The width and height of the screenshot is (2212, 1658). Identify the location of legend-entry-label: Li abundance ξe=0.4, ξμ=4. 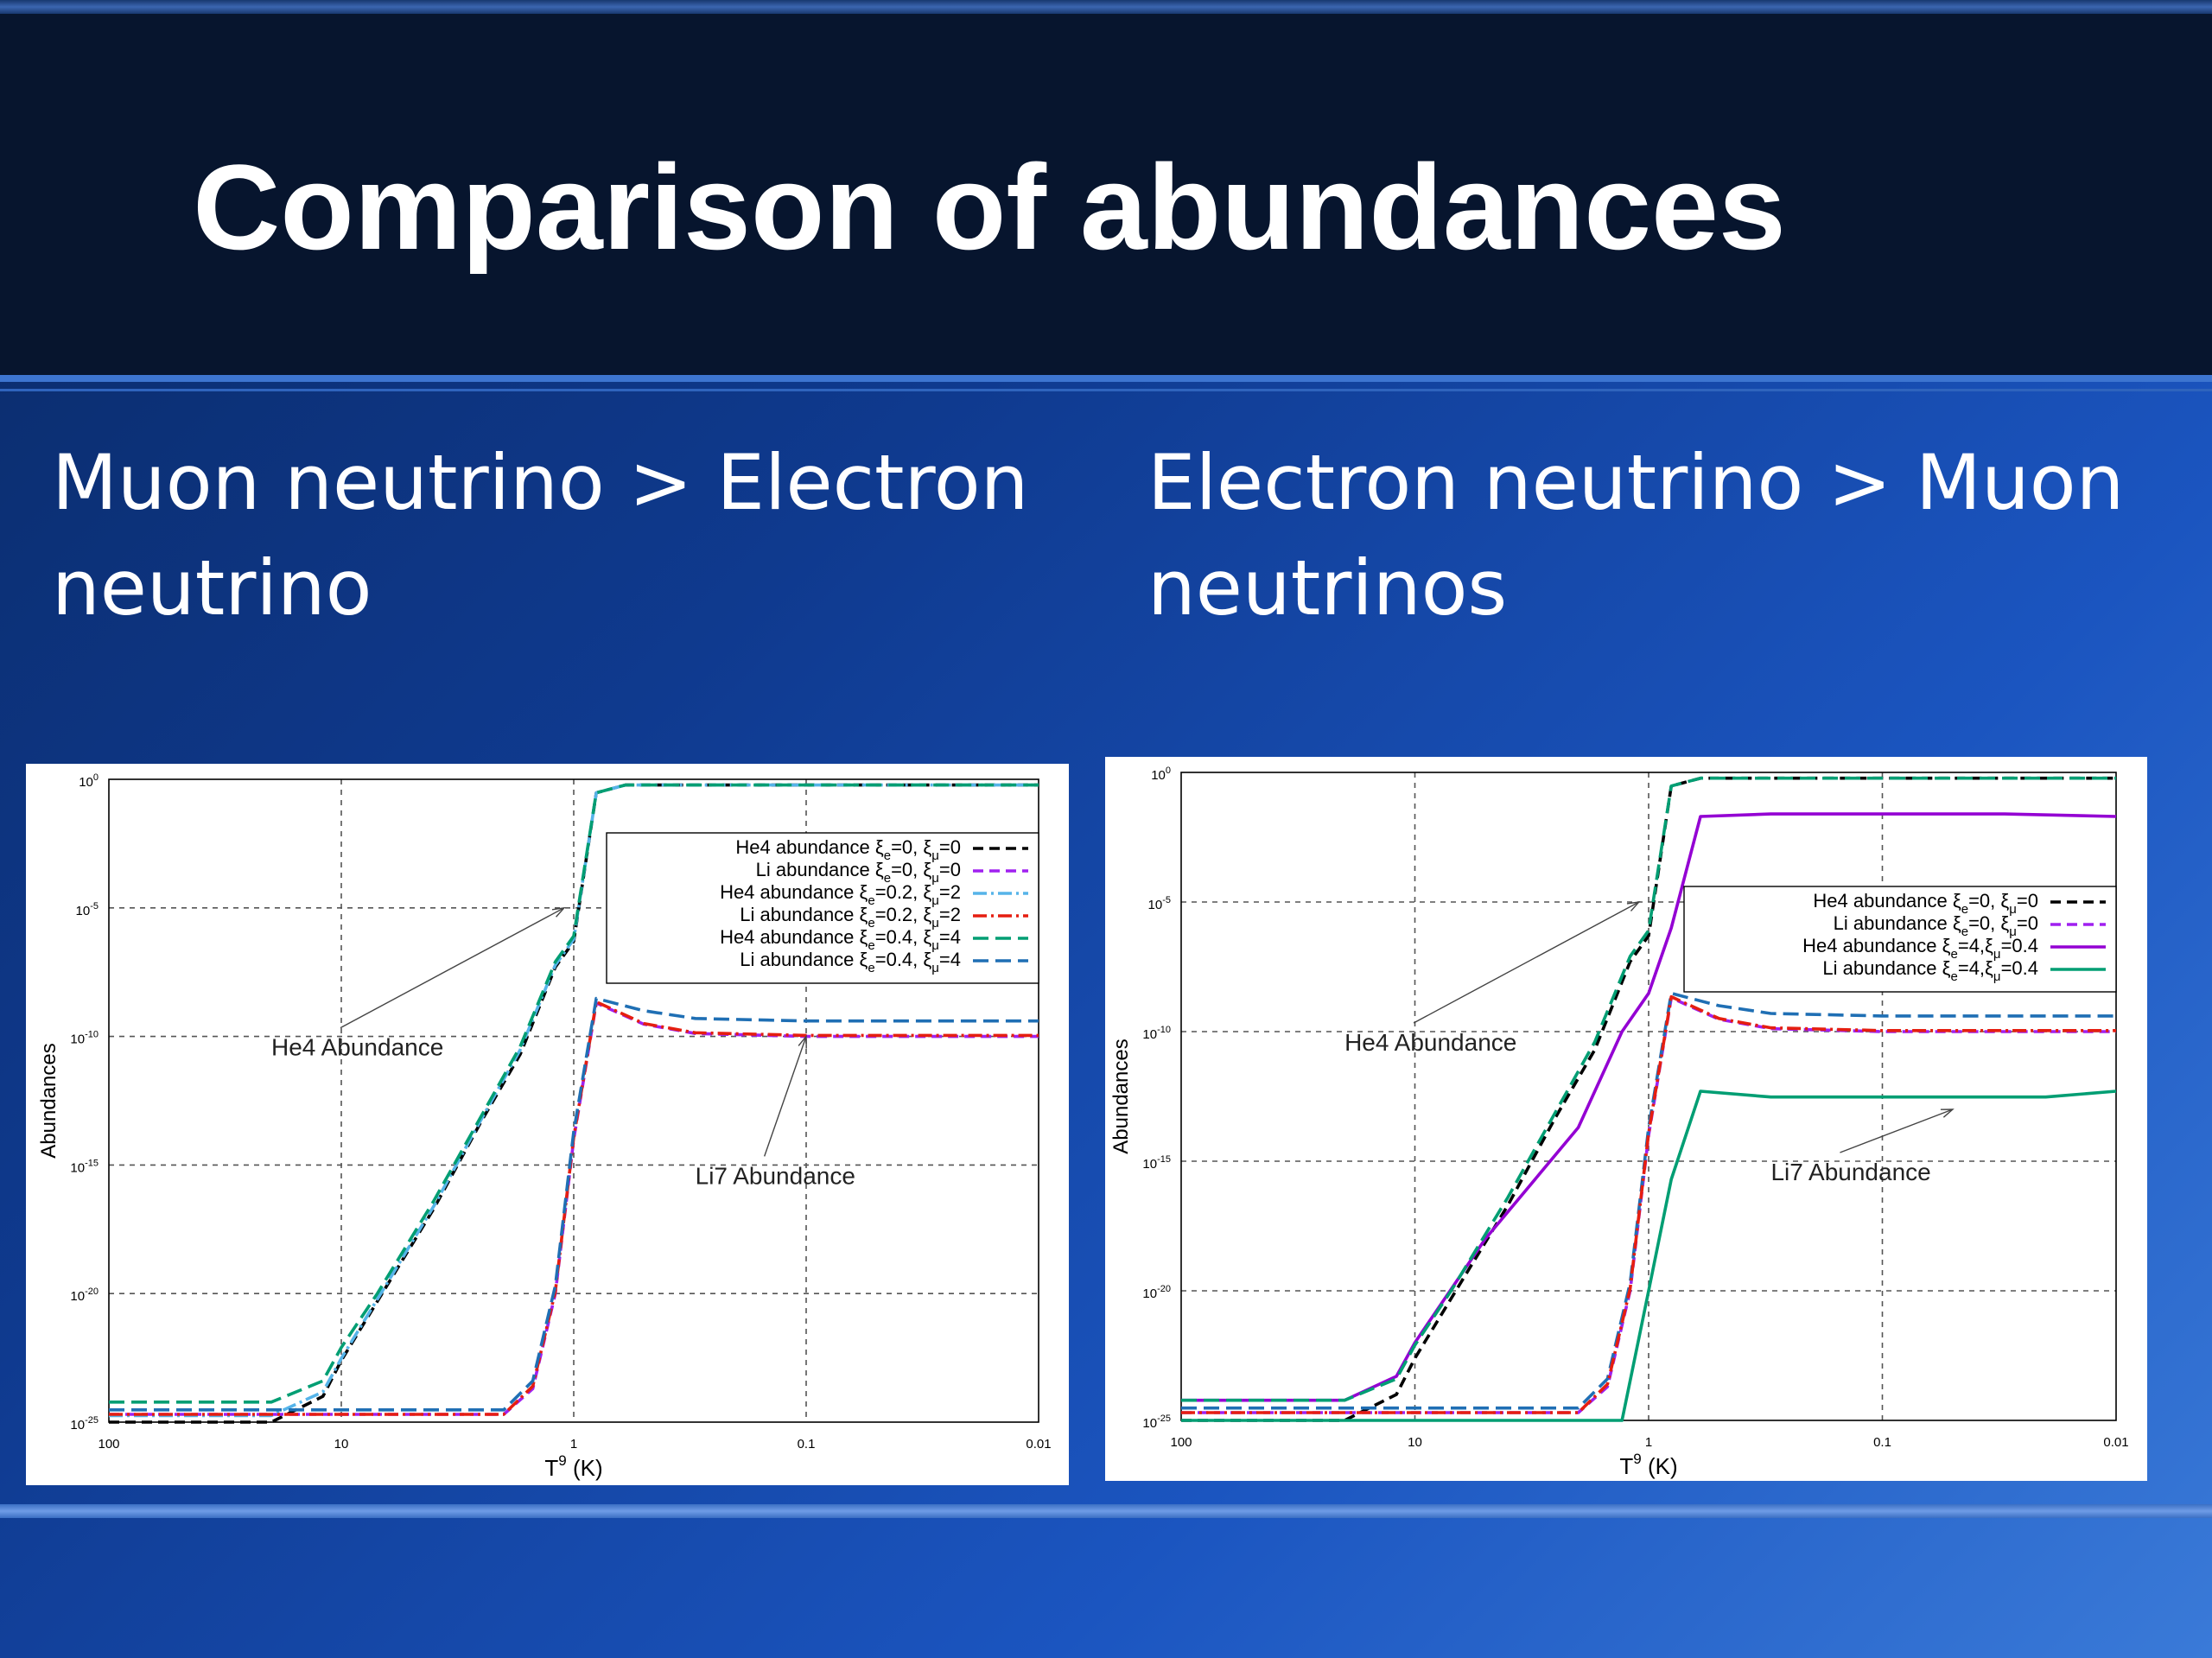
(850, 962).